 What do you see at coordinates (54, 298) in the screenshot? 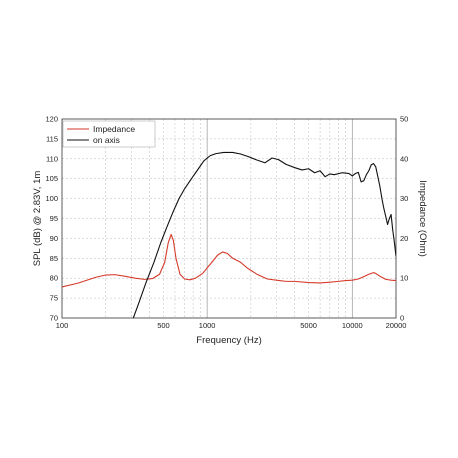
I see `y-tick-label: 75` at bounding box center [54, 298].